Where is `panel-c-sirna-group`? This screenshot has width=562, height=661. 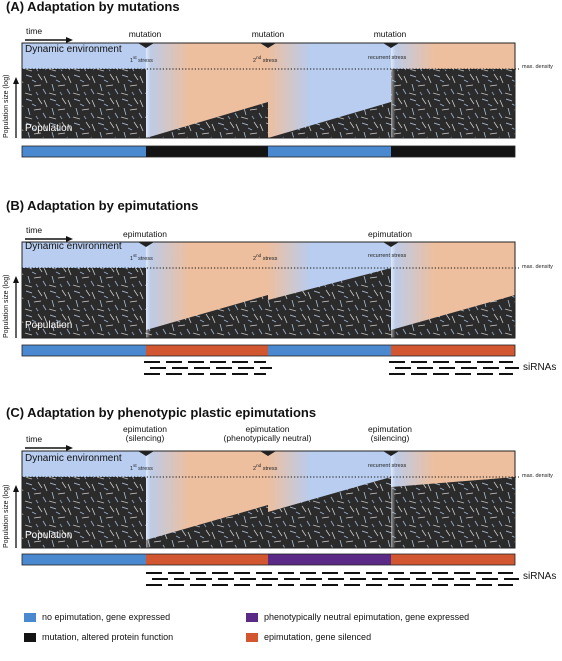
panel-c-sirna-group is located at coordinates (332, 579).